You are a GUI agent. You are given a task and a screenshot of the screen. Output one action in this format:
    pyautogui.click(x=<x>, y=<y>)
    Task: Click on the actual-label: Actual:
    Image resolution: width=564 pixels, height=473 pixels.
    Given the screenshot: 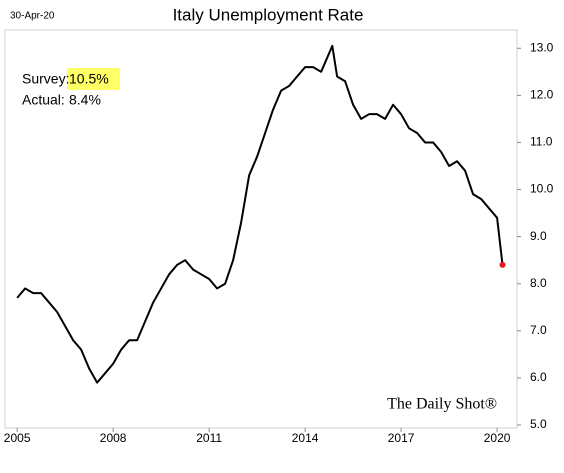 What is the action you would take?
    pyautogui.click(x=43, y=100)
    